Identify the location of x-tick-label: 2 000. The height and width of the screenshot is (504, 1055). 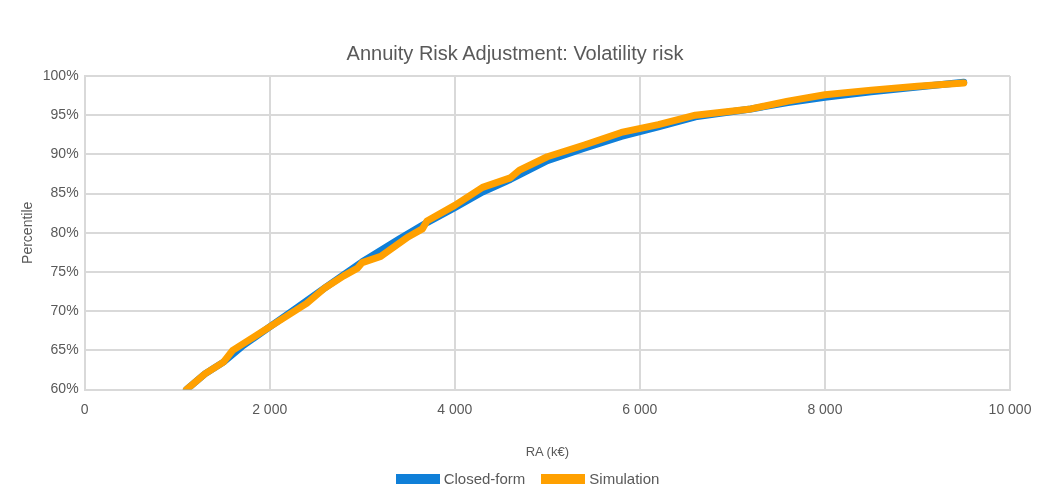
(270, 408).